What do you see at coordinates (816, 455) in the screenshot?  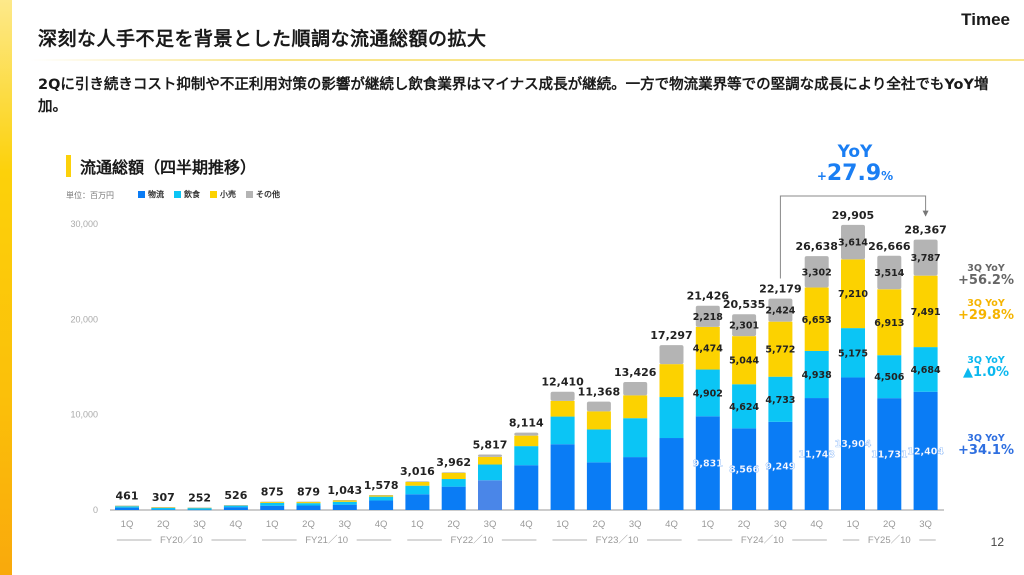 I see `segment-value-label: 11,743` at bounding box center [816, 455].